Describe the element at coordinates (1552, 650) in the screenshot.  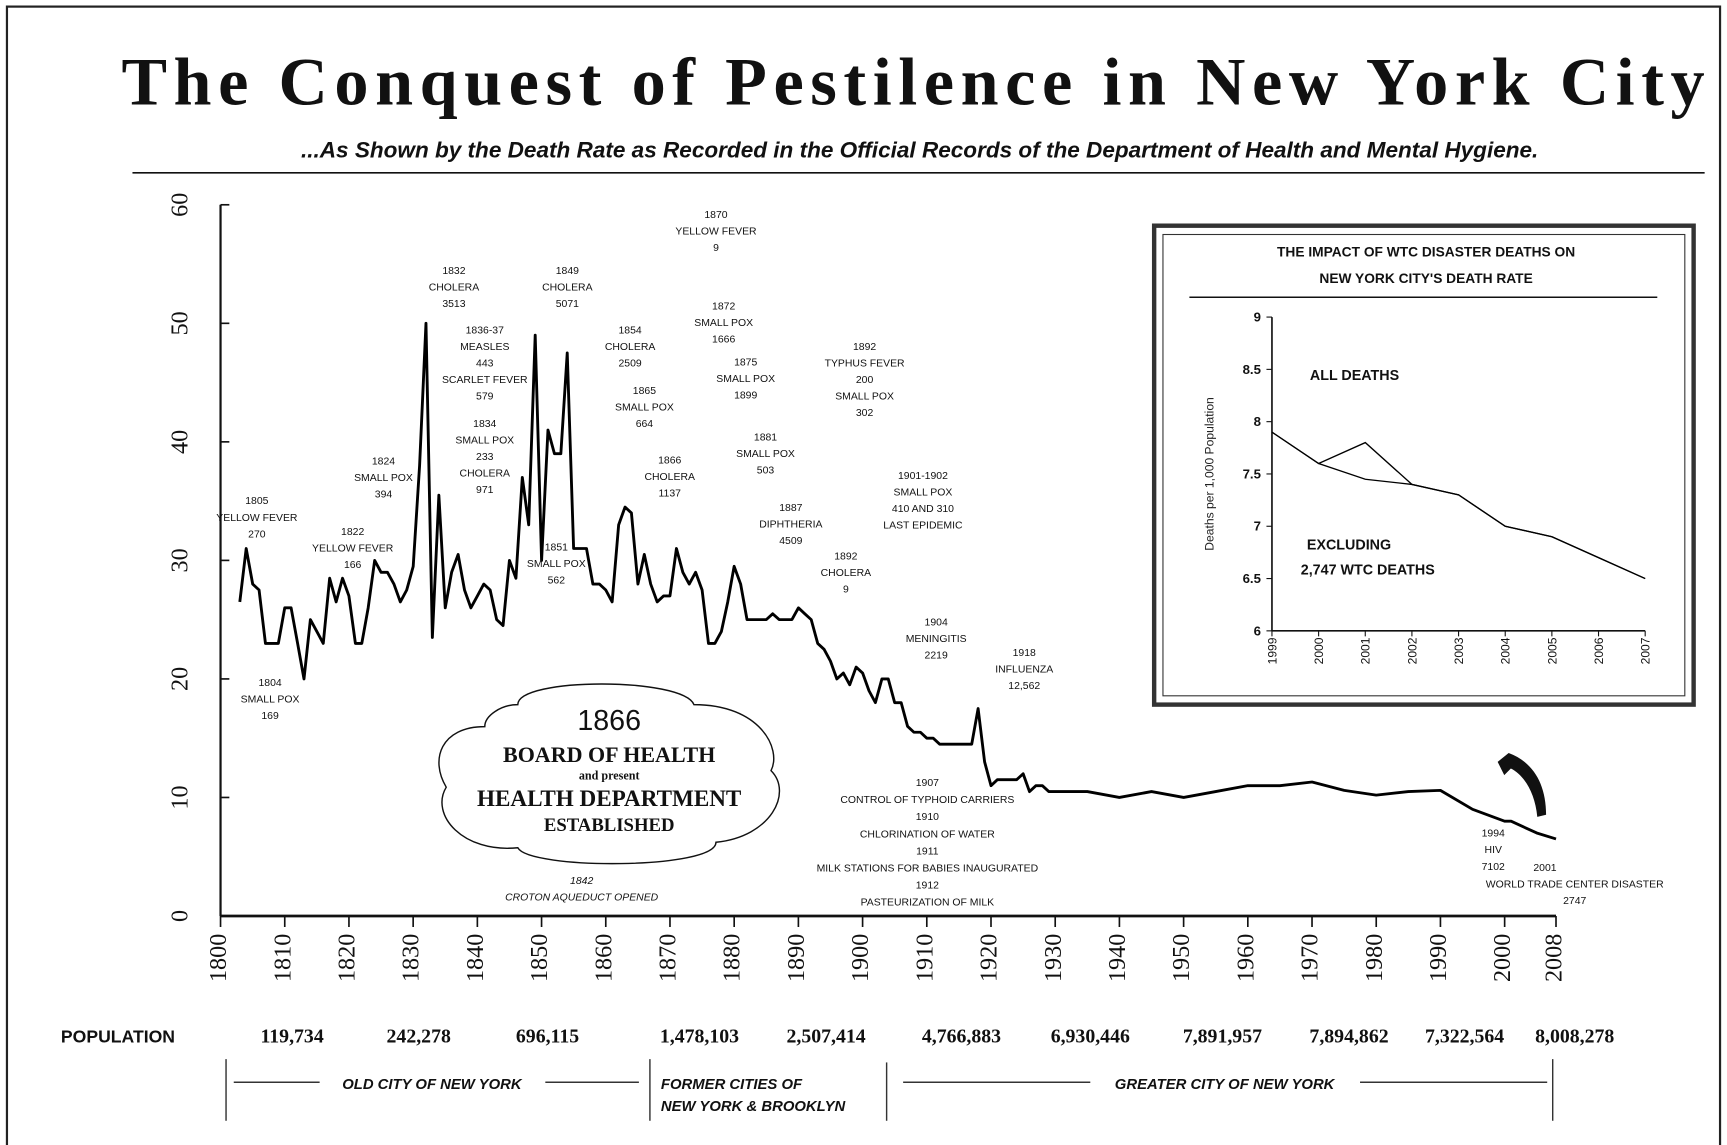
I see `inset-x-tick-label: 2005` at that location.